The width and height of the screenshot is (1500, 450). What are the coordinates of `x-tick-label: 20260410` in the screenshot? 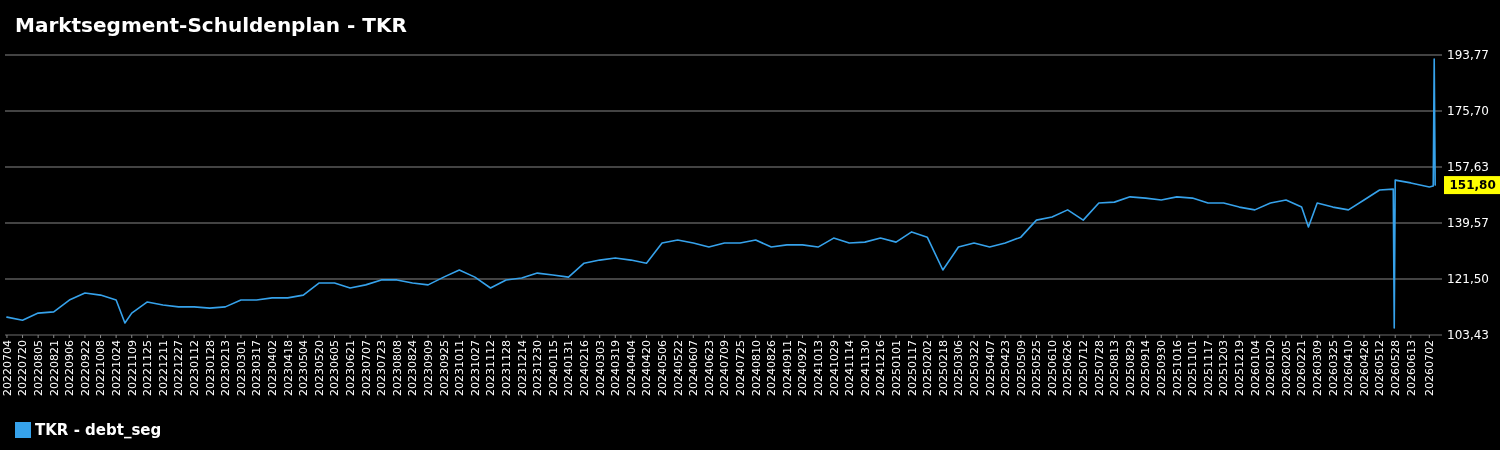 It's located at (1349, 368).